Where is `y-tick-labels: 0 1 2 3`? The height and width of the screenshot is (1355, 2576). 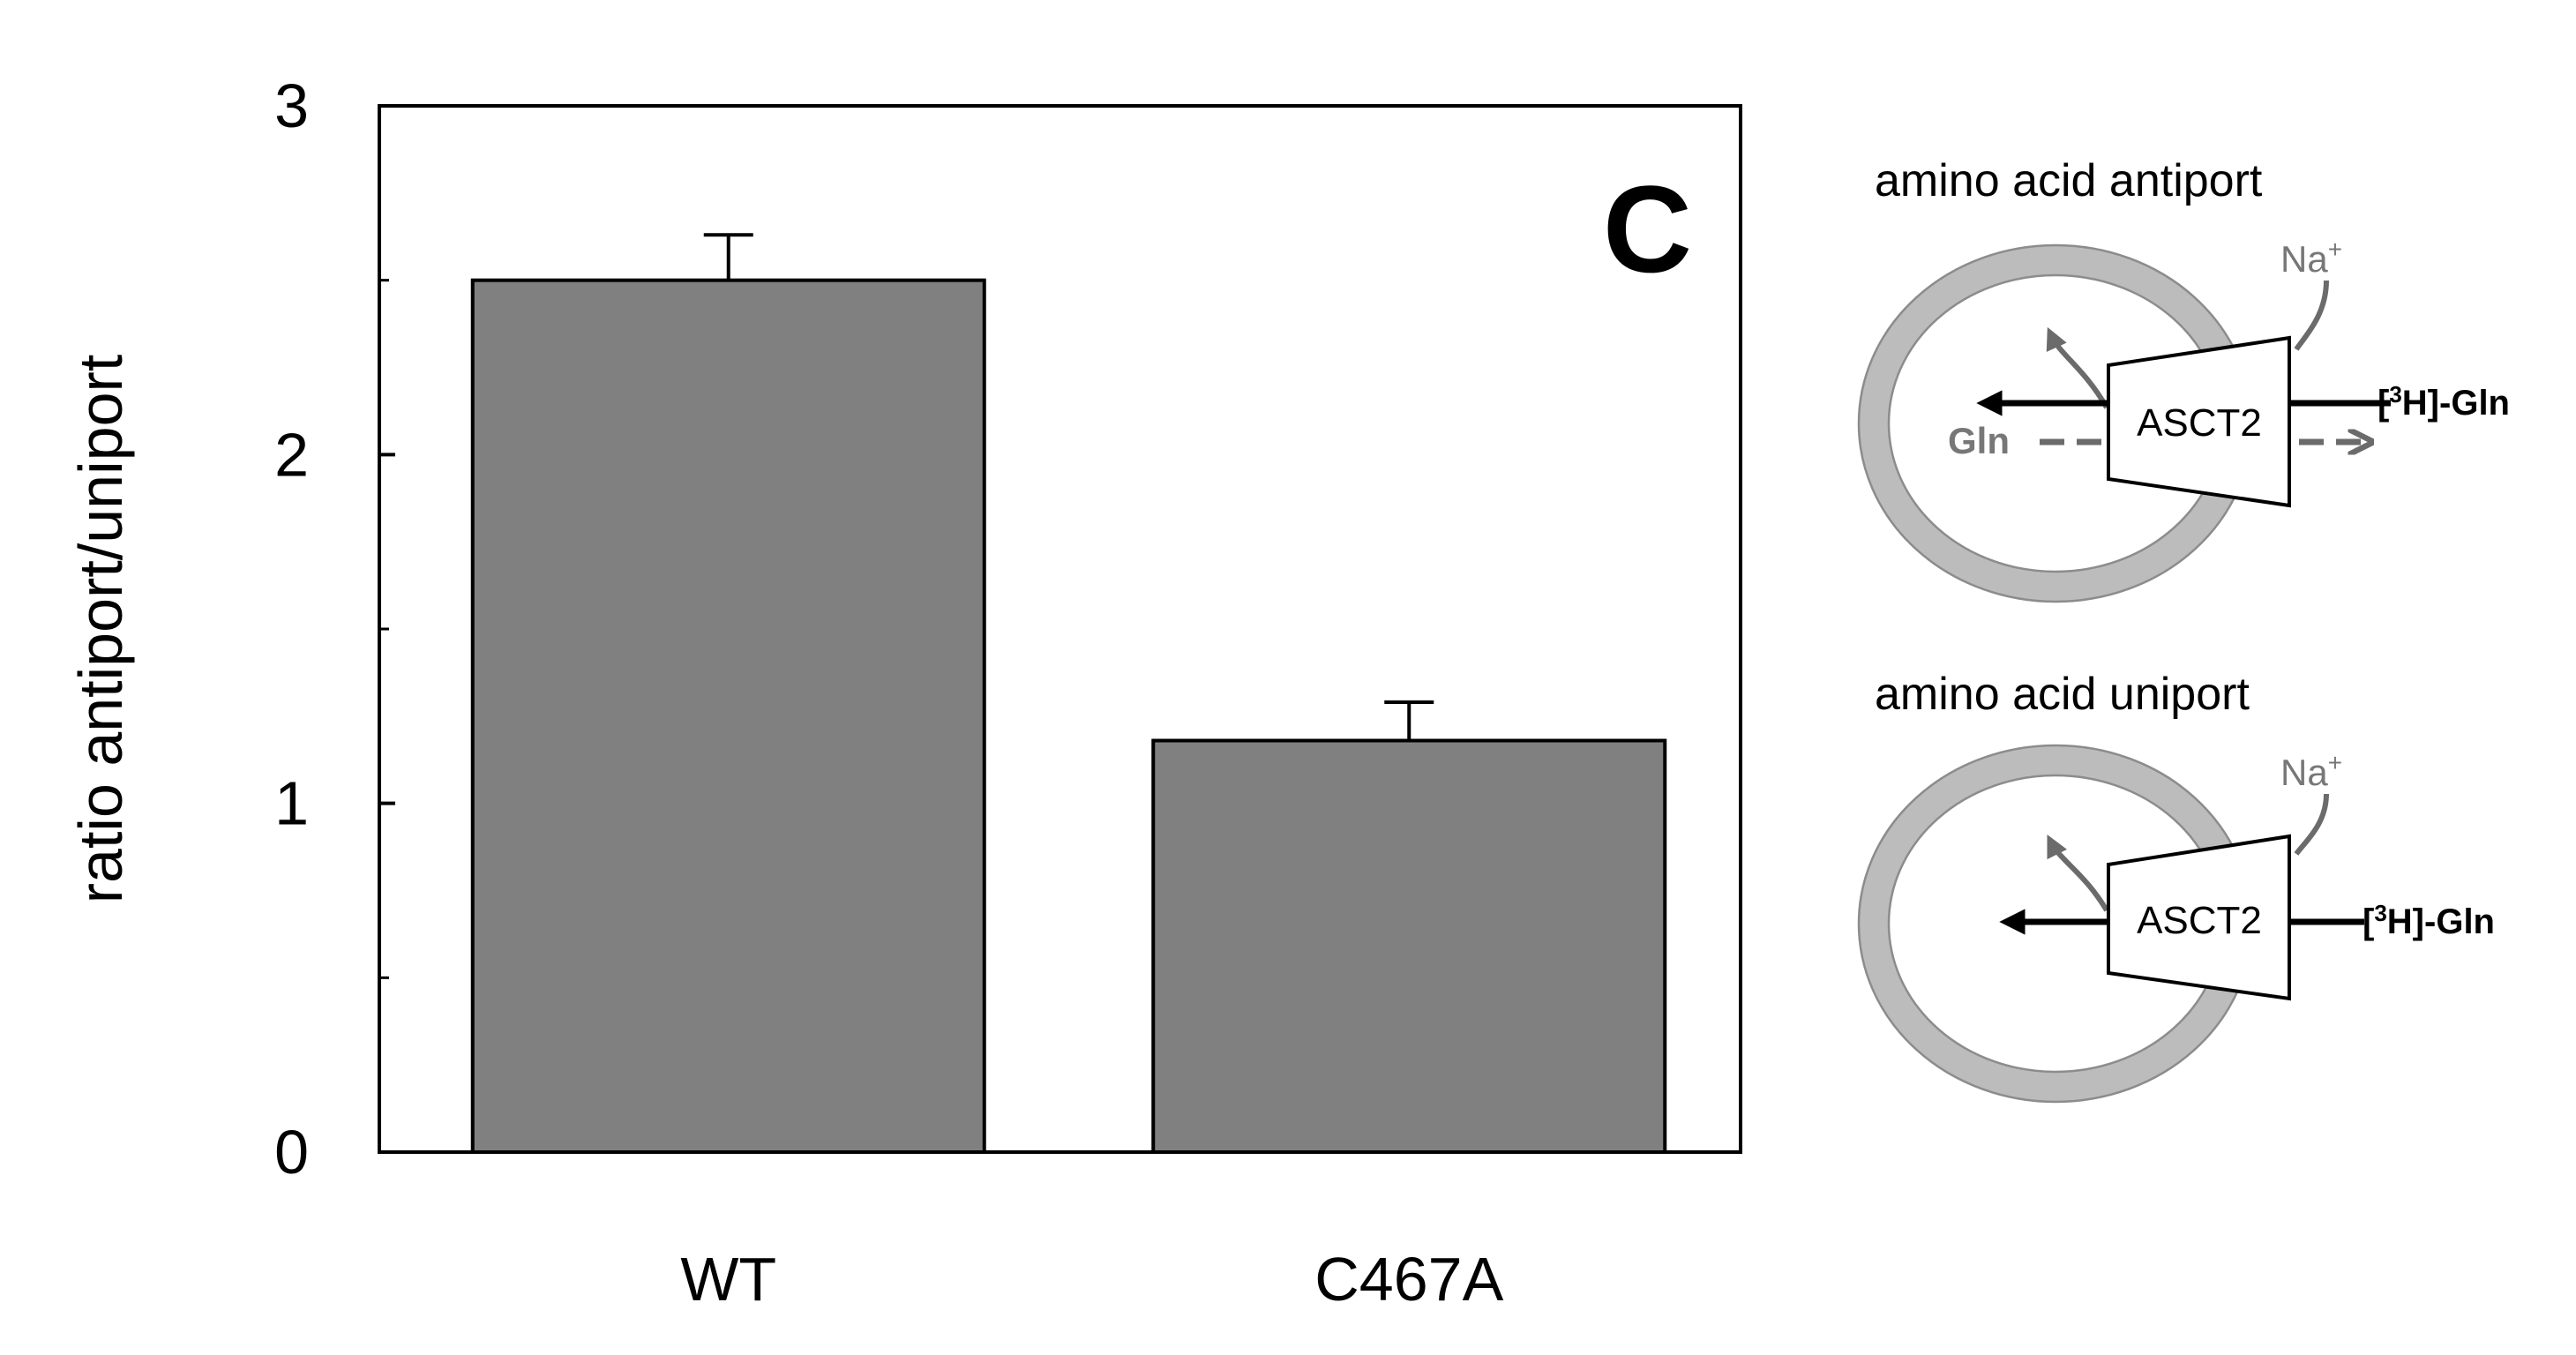 y-tick-labels: 0 1 2 3 is located at coordinates (292, 629).